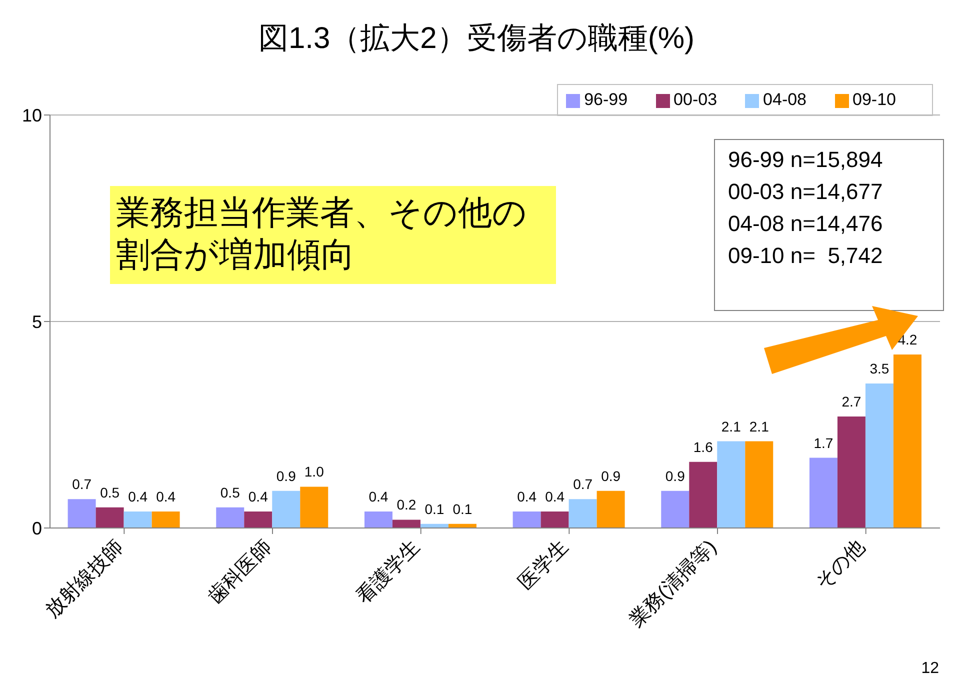  What do you see at coordinates (240, 572) in the screenshot?
I see `x-tick-label: 歯科医師` at bounding box center [240, 572].